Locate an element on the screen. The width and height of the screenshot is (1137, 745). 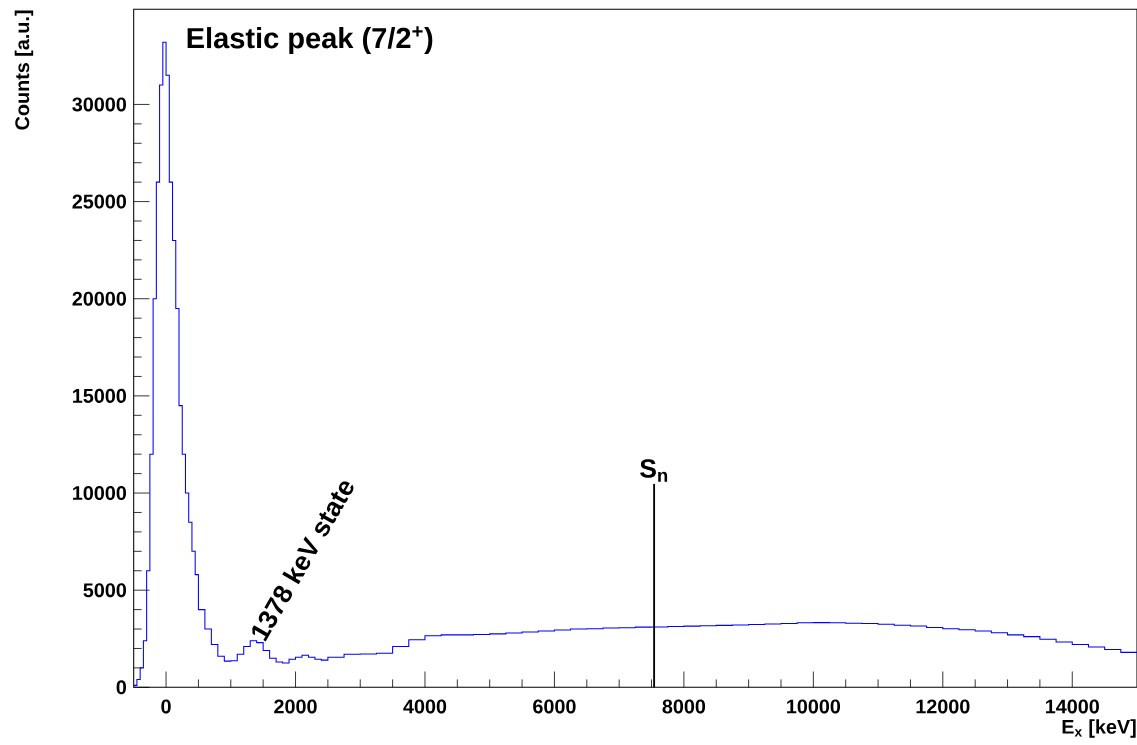
ref-line-label: S$_{n}$ is located at coordinates (654, 470).